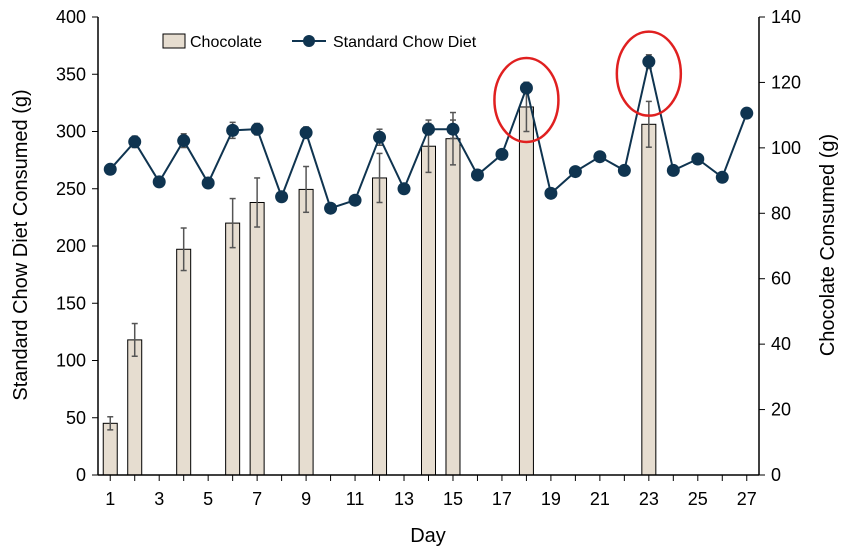 The width and height of the screenshot is (843, 550). What do you see at coordinates (257, 499) in the screenshot?
I see `x-tick-label-7: 7` at bounding box center [257, 499].